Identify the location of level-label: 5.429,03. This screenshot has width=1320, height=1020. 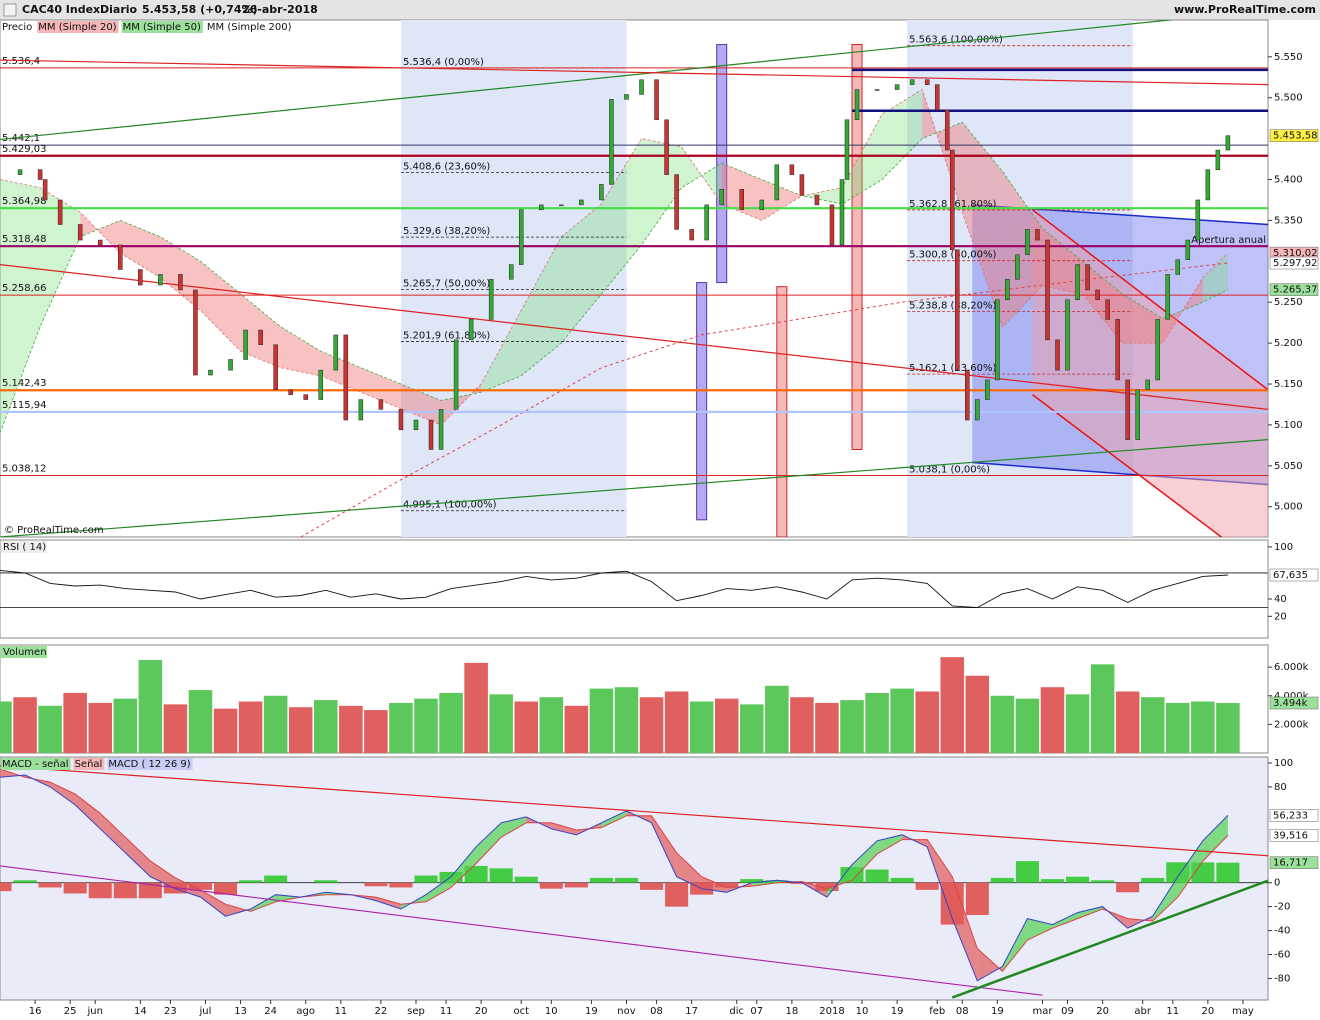
(24, 149).